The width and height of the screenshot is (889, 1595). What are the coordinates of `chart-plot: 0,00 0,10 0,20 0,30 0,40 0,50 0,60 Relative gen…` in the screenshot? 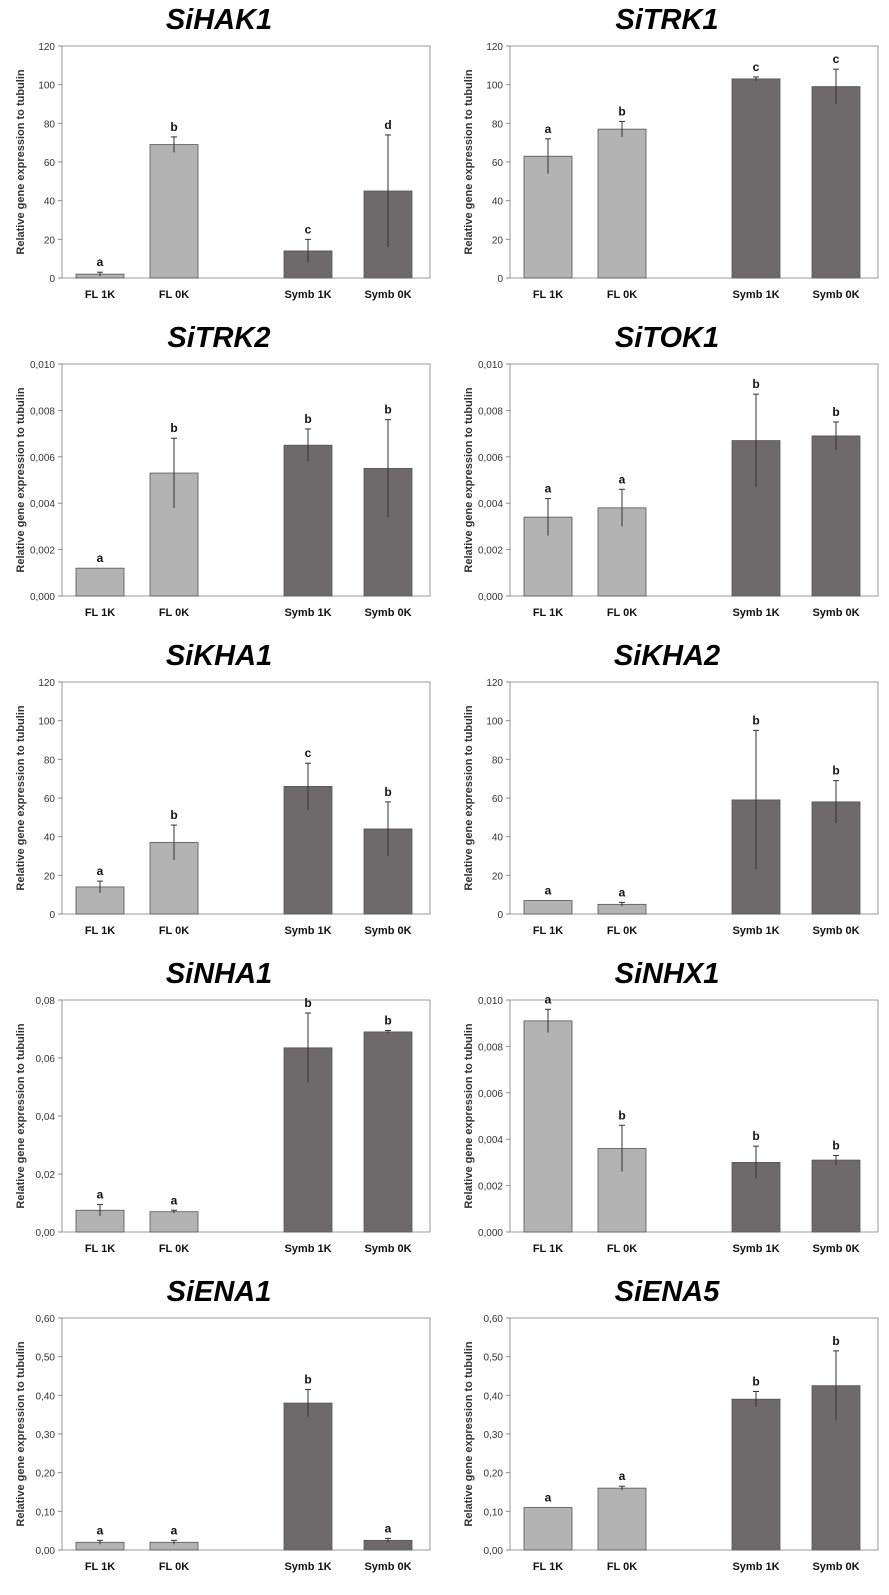 It's located at (671, 1443).